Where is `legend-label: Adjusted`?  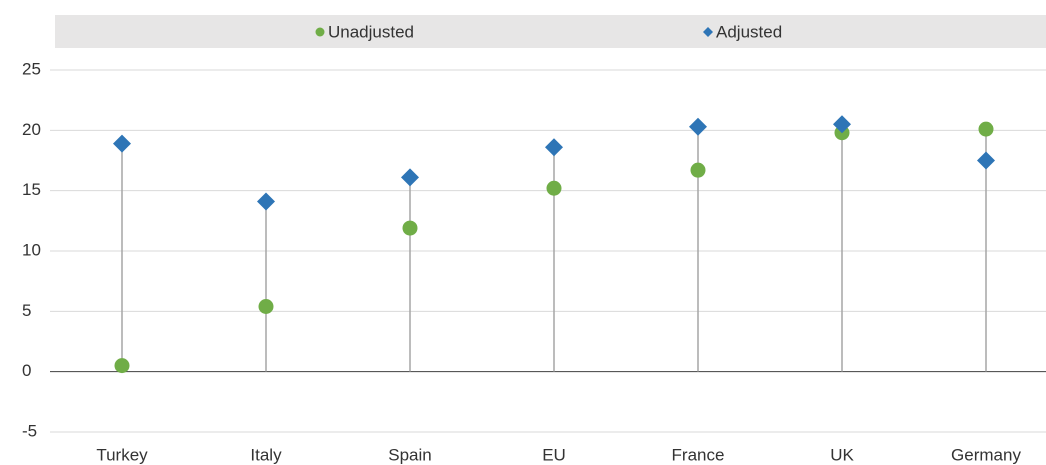
legend-label: Adjusted is located at coordinates (749, 31).